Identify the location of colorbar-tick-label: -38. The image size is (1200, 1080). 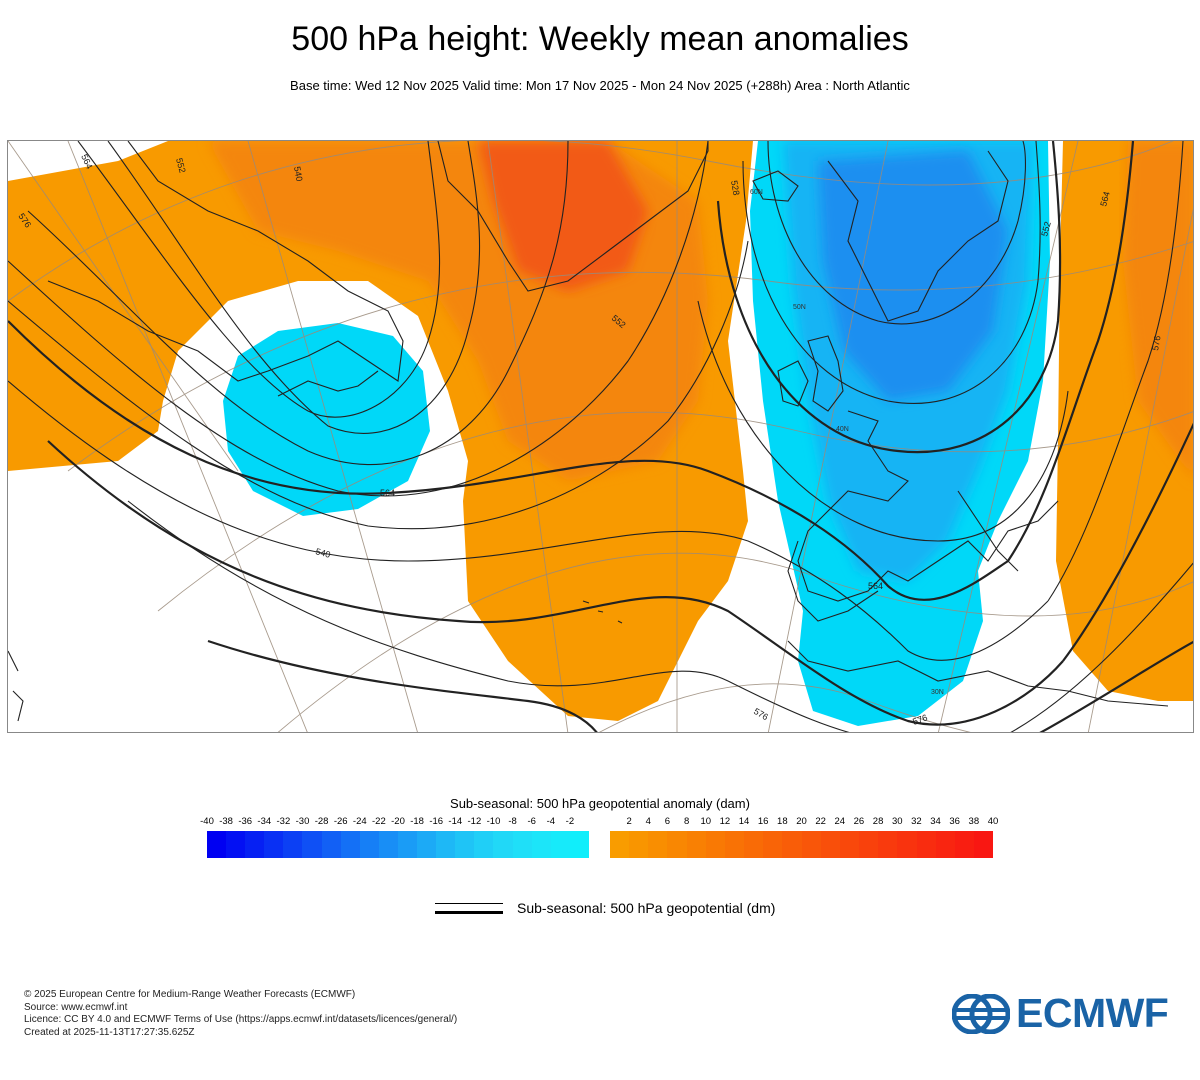
(226, 821).